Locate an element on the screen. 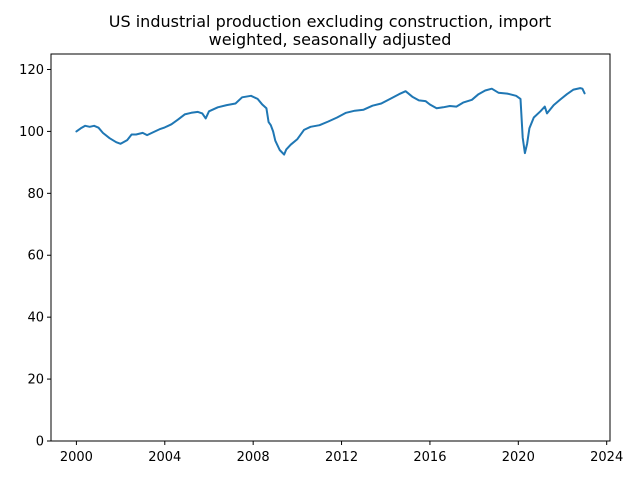 The width and height of the screenshot is (640, 480). x-tick-label: 2024 is located at coordinates (606, 457).